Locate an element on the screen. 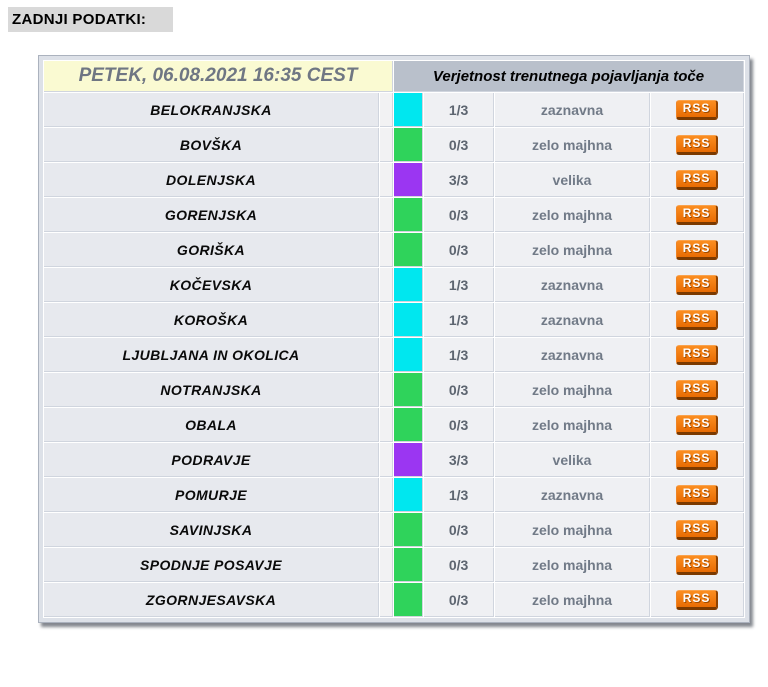  table-row: NOTRANJSKA 0/3 zelo majhna RSS is located at coordinates (394, 390).